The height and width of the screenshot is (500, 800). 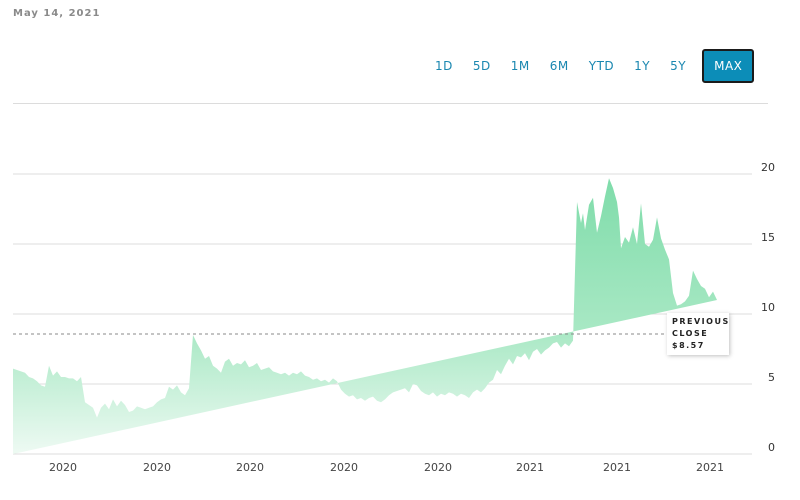 I want to click on tooltip-line2: CLOSE, so click(x=690, y=333).